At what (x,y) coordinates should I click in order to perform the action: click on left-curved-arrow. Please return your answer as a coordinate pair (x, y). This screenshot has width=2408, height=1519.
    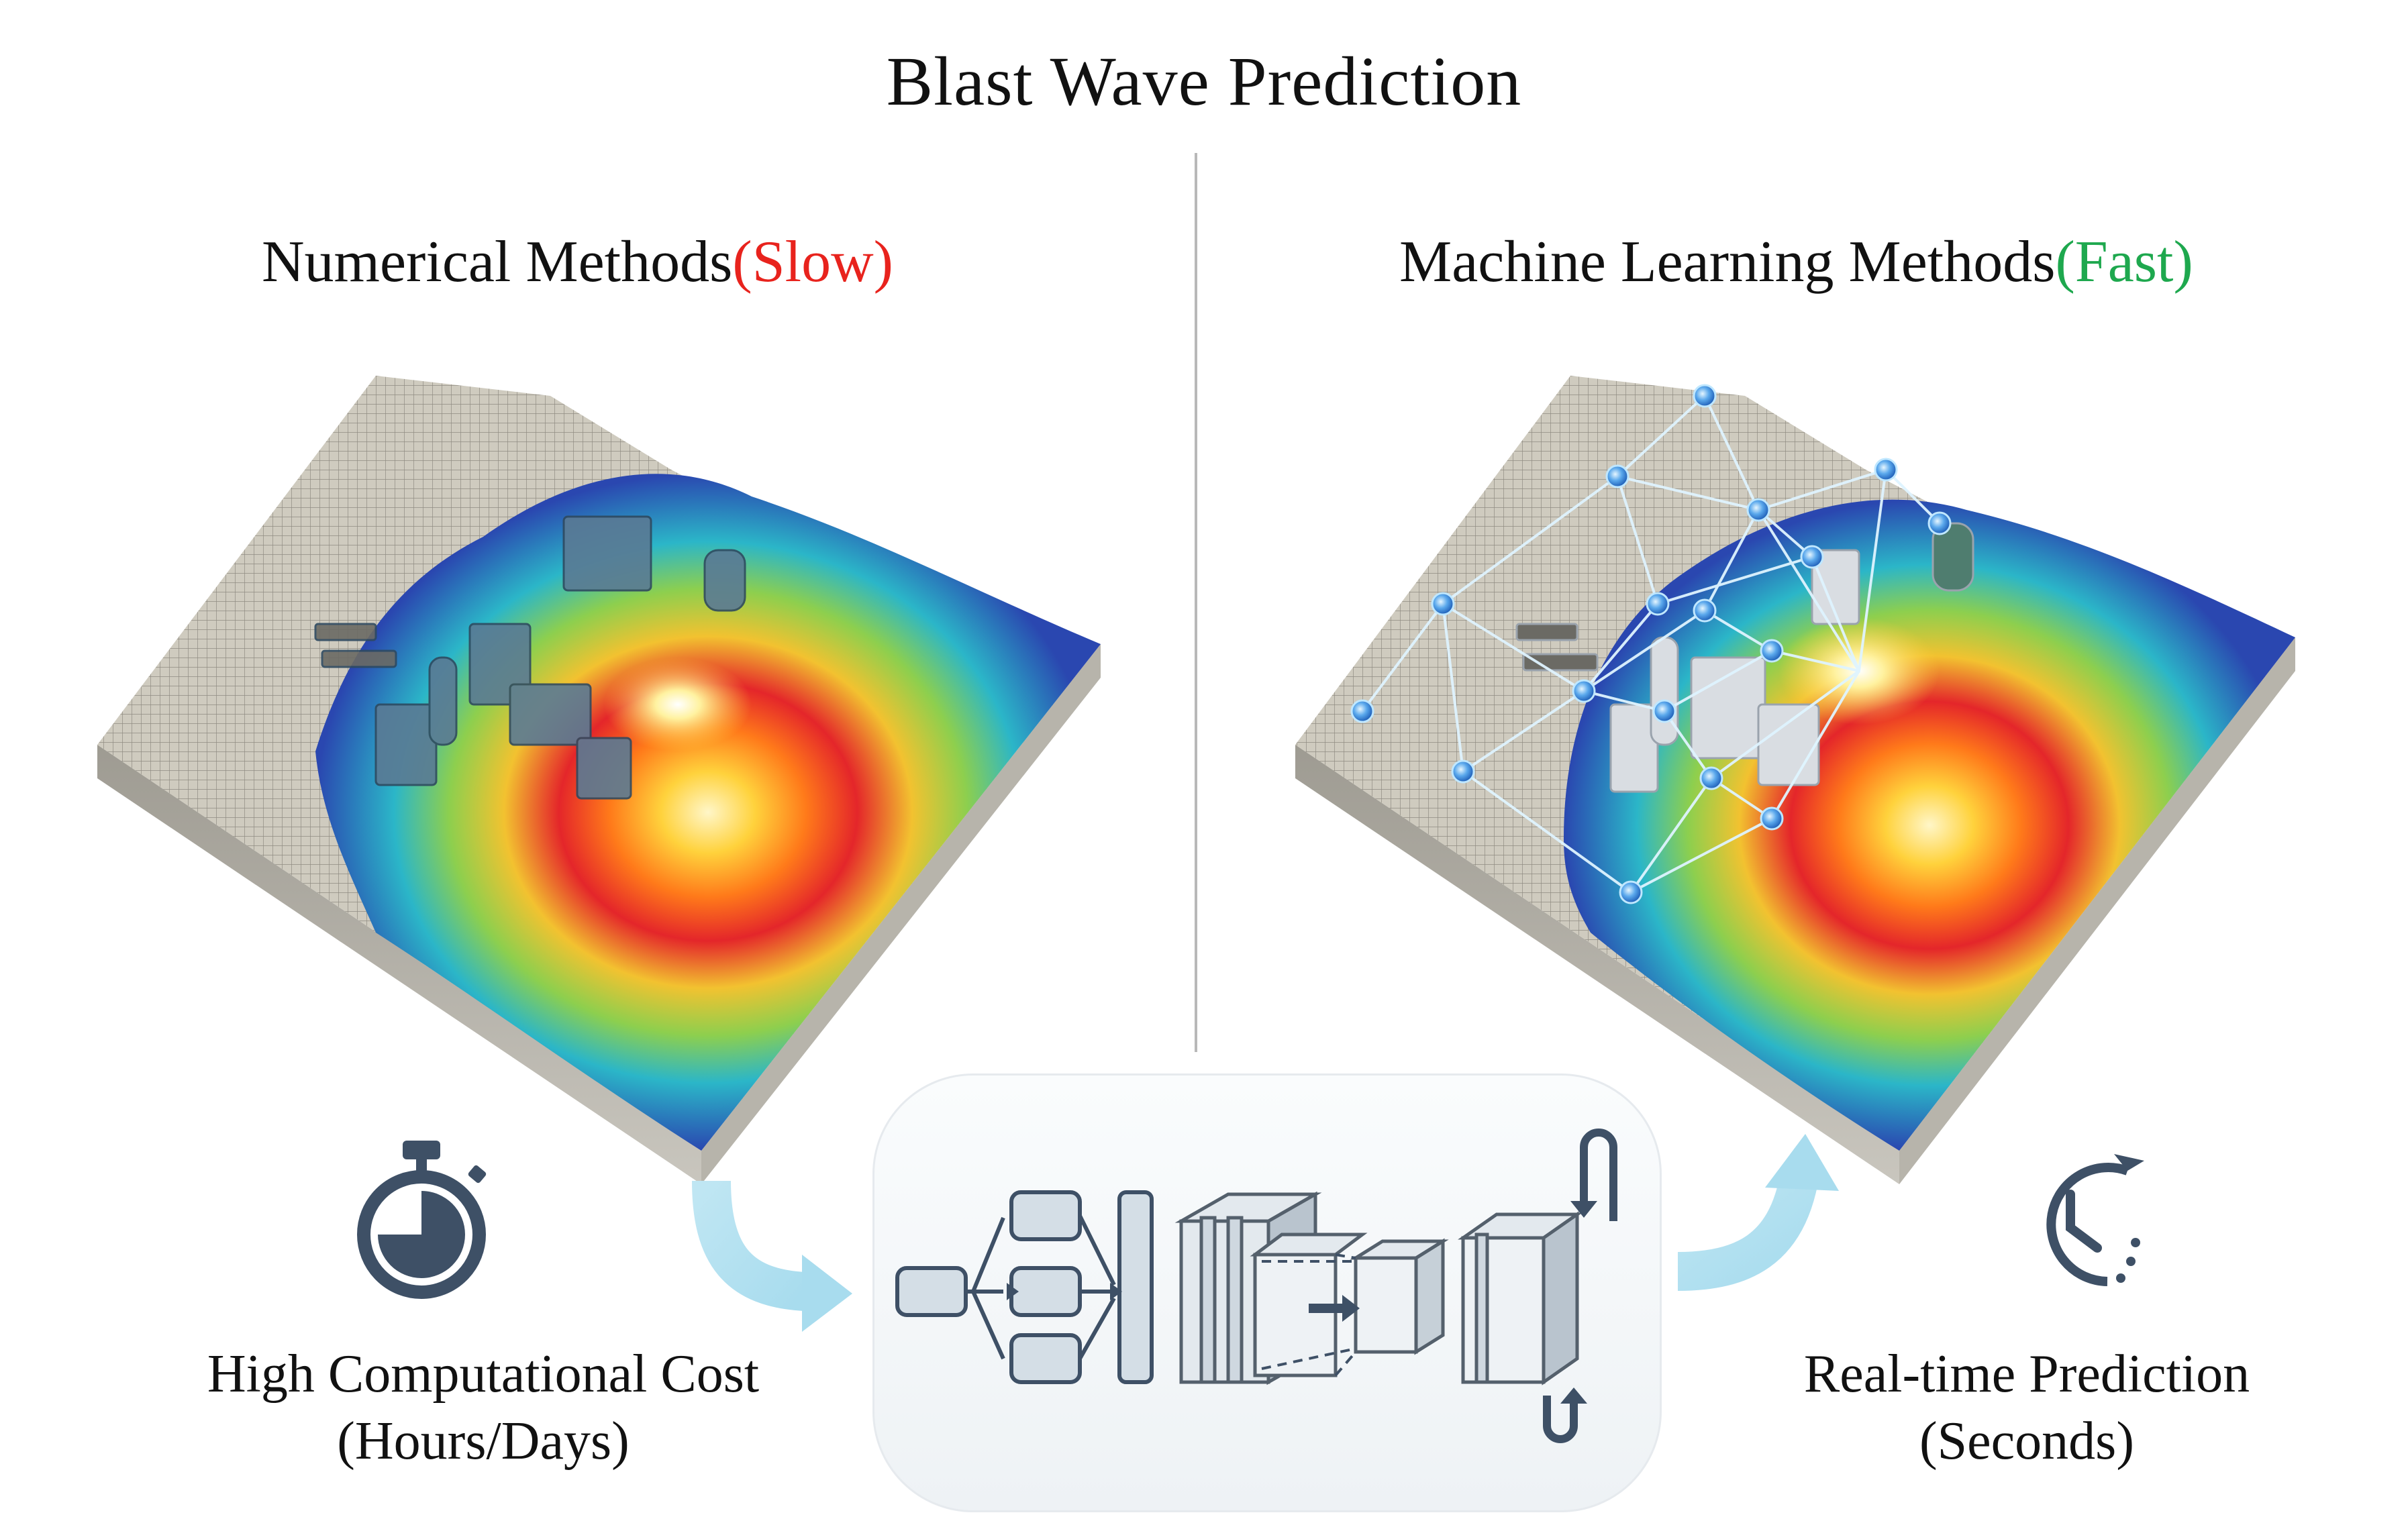
    Looking at the image, I should click on (772, 1256).